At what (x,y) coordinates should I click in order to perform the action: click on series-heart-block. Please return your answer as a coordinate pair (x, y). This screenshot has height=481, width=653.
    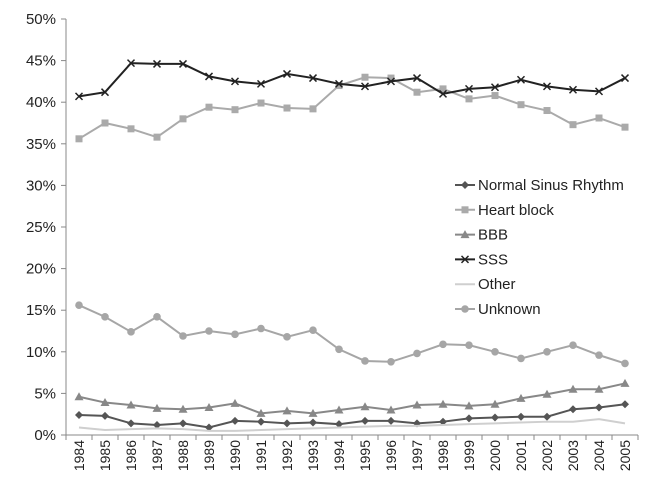
    Looking at the image, I should click on (352, 108).